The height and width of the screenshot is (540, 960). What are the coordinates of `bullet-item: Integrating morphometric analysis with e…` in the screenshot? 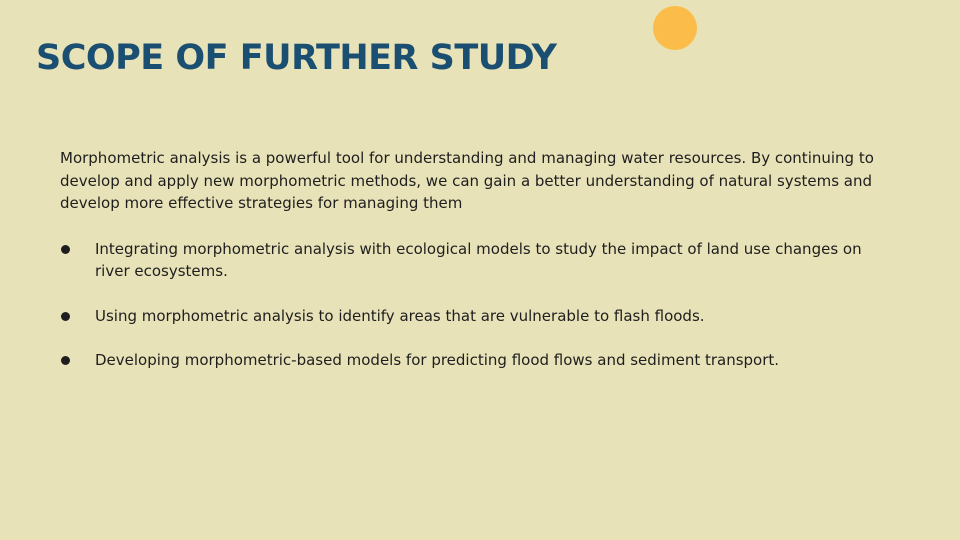 It's located at (480, 260).